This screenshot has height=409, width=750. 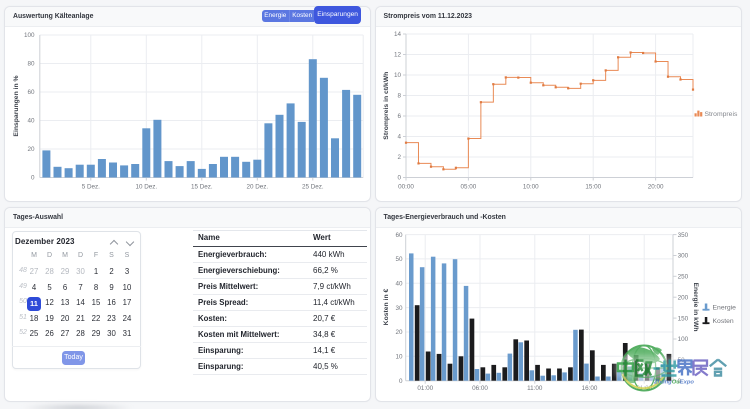 I want to click on svg-text: 8, so click(x=399, y=96).